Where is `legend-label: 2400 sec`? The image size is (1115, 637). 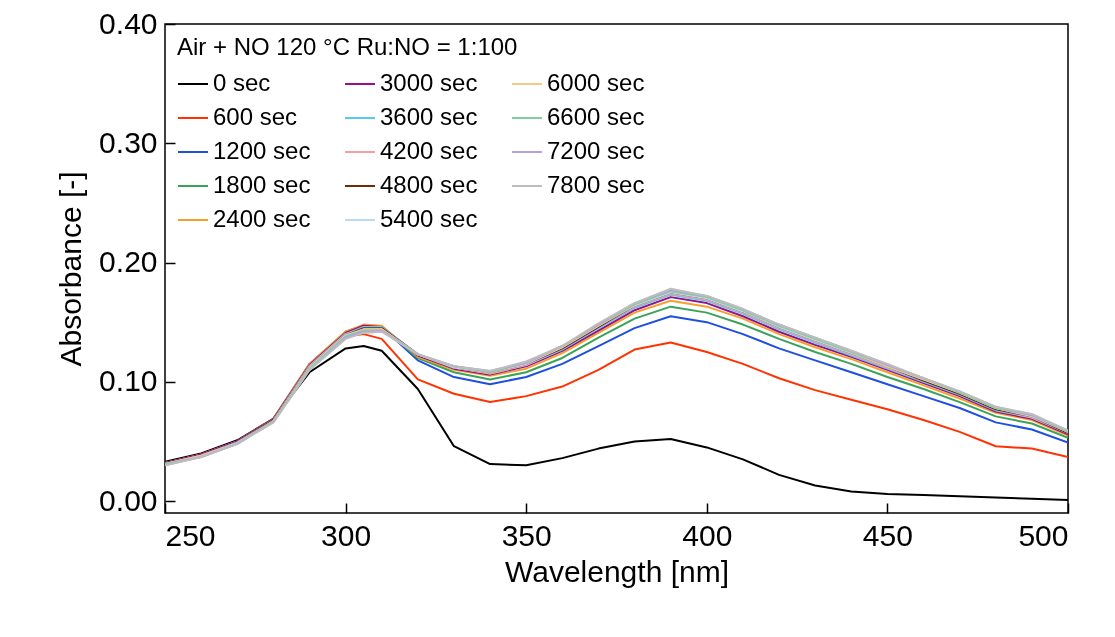
legend-label: 2400 sec is located at coordinates (262, 218).